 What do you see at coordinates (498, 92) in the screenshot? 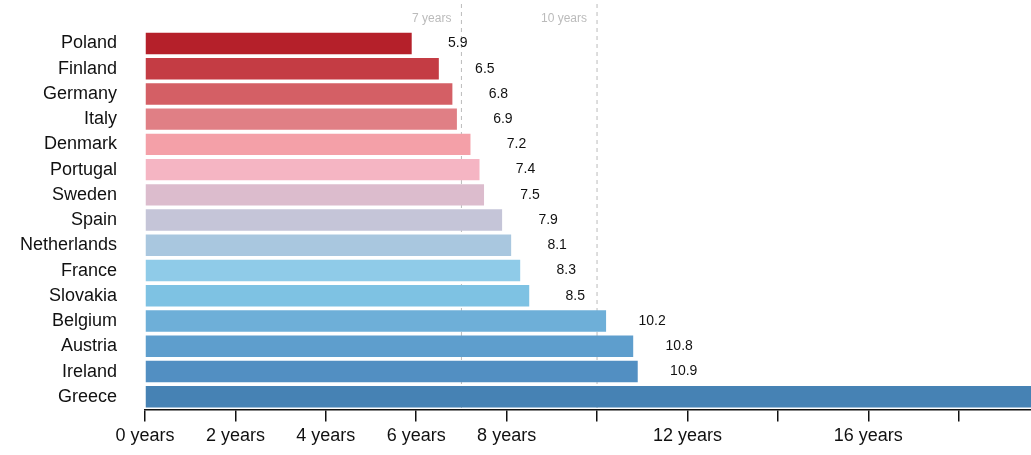
I see `data-label: 6.8` at bounding box center [498, 92].